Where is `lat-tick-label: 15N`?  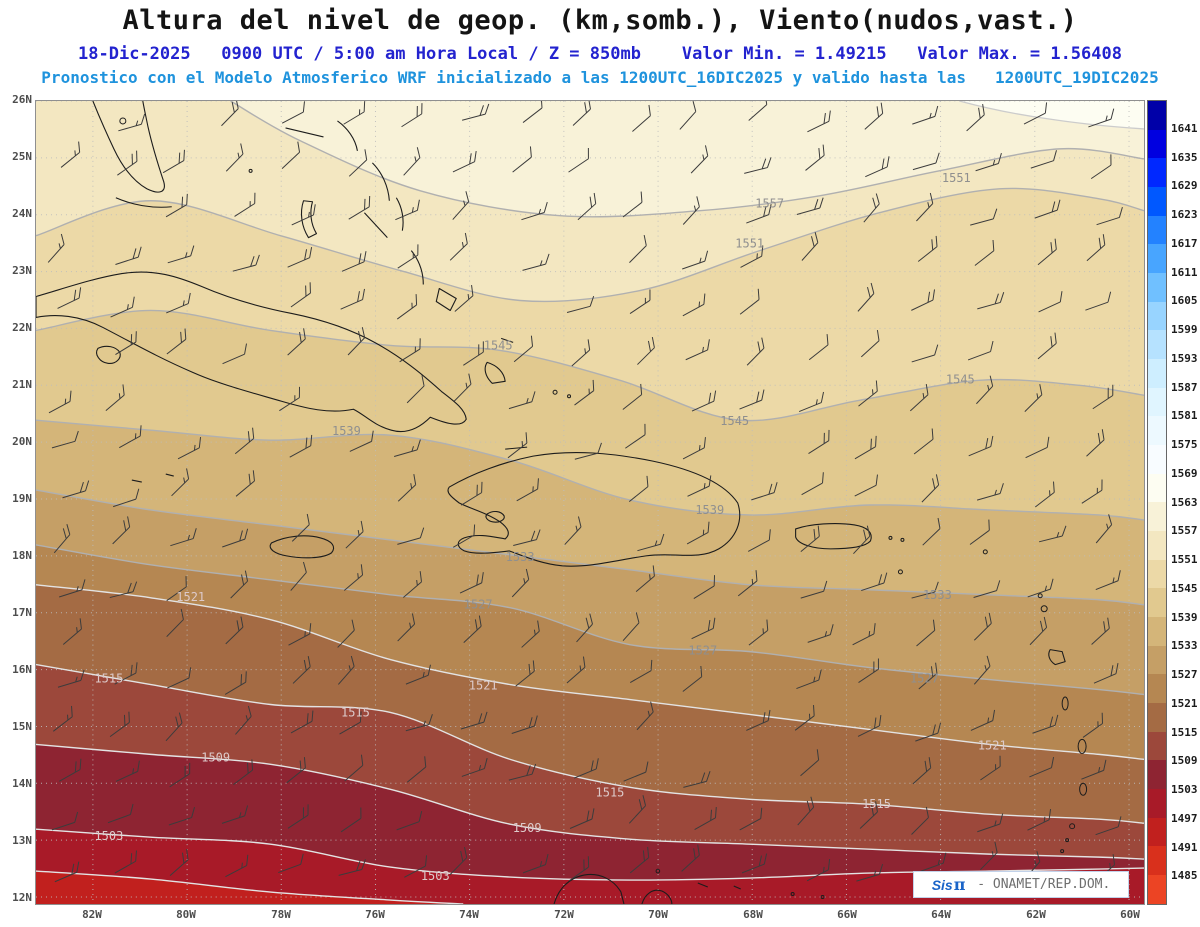 lat-tick-label: 15N is located at coordinates (22, 726).